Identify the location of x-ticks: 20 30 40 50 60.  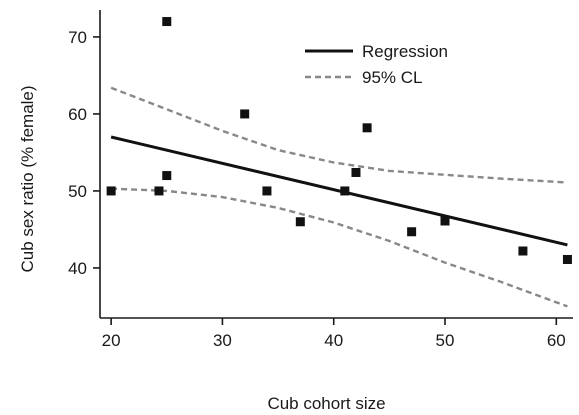
(334, 334).